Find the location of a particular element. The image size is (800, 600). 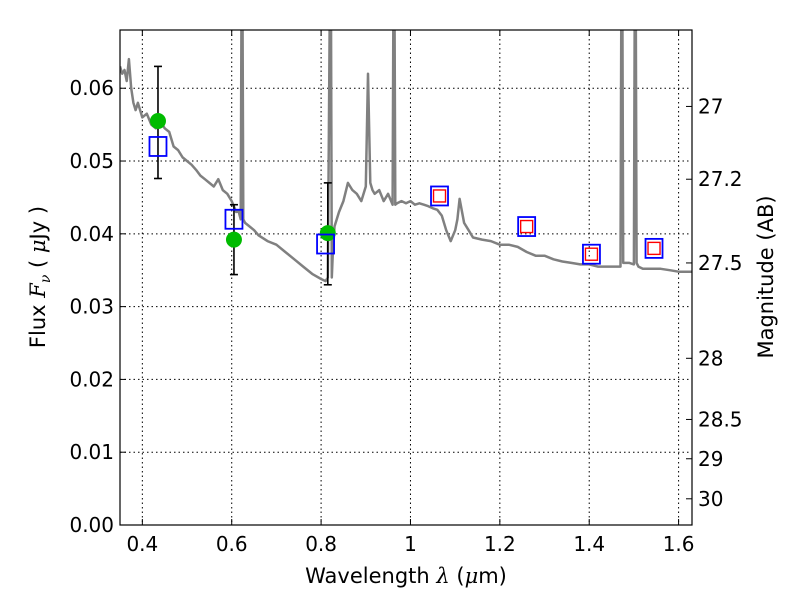

y2-tick-label: 27.2 is located at coordinates (720, 179).